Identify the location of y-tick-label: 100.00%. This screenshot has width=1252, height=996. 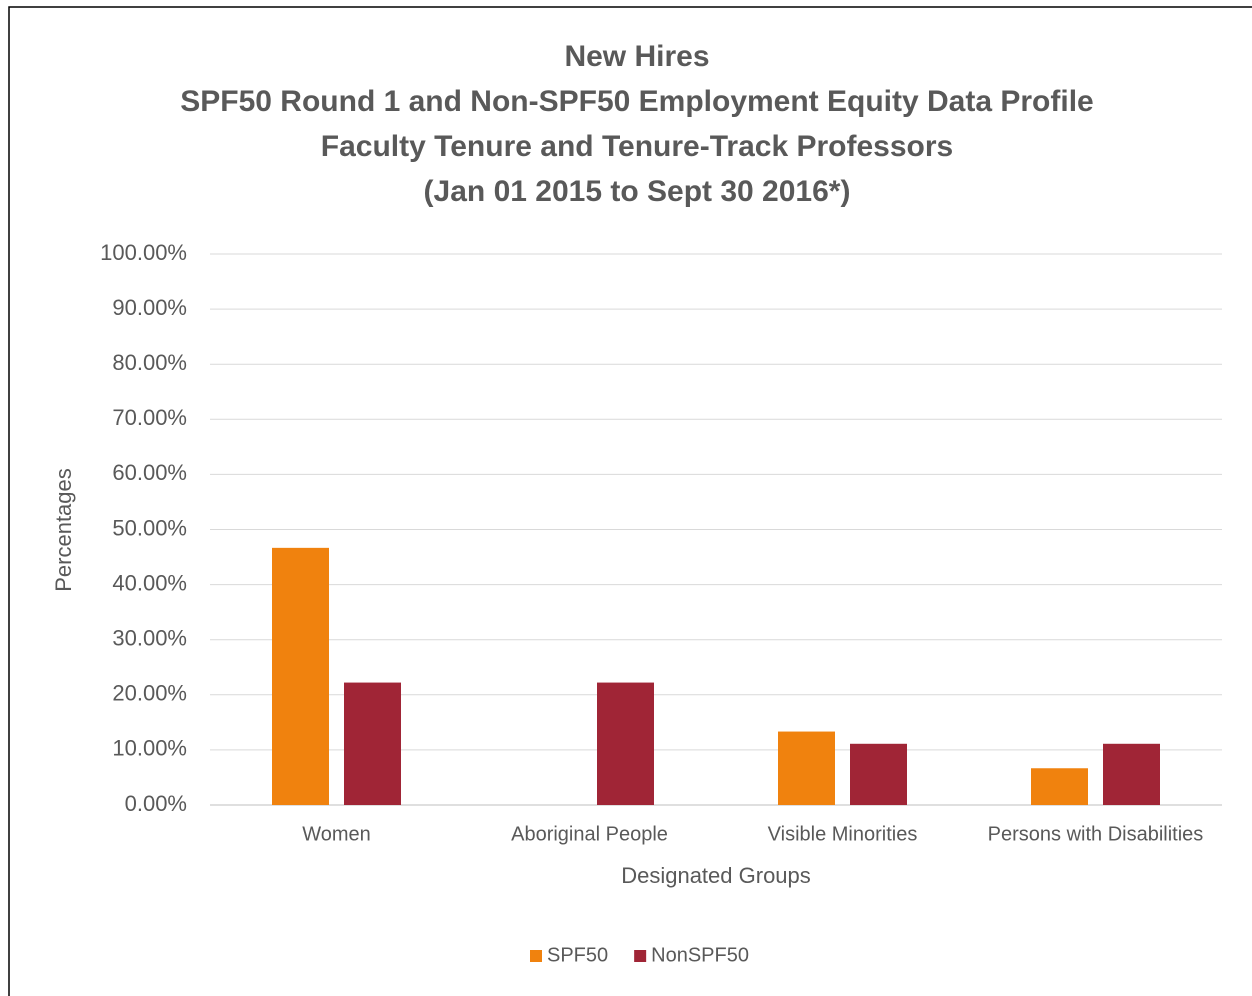
(143, 252).